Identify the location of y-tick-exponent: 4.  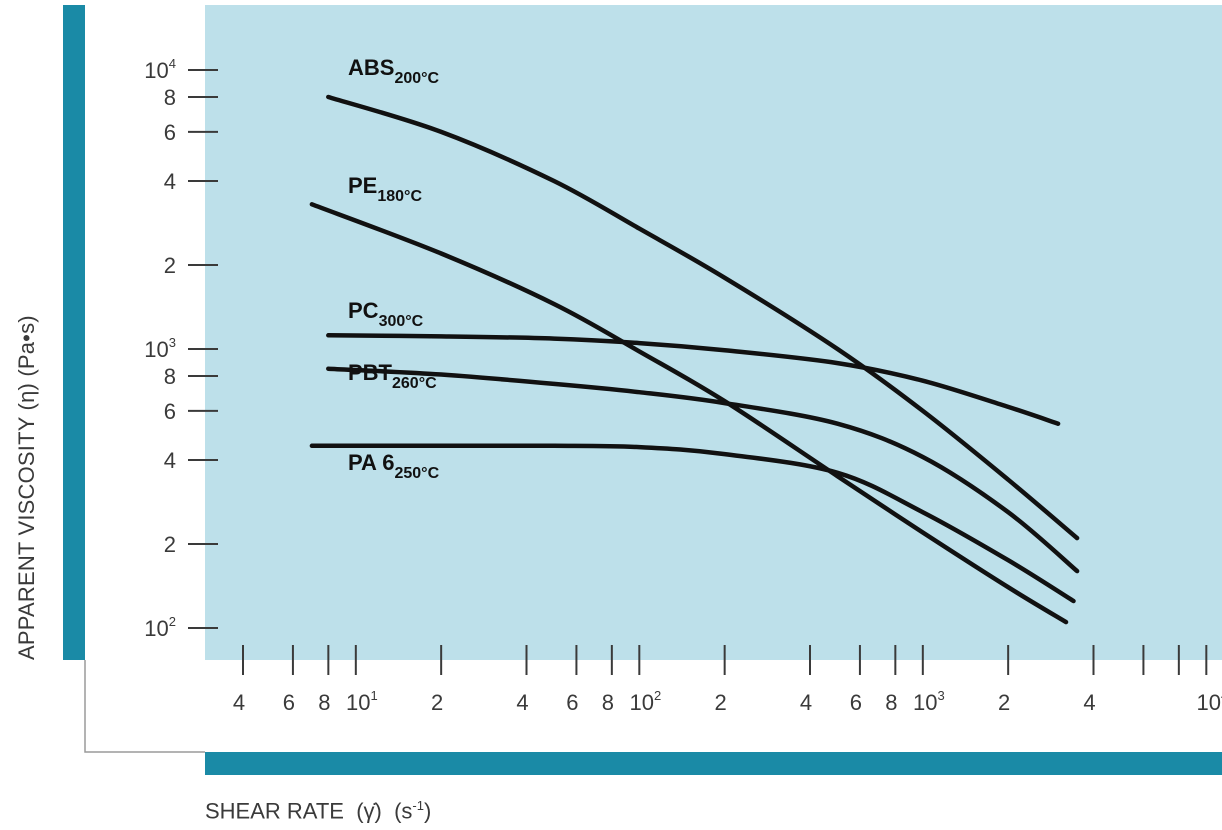
(172, 63).